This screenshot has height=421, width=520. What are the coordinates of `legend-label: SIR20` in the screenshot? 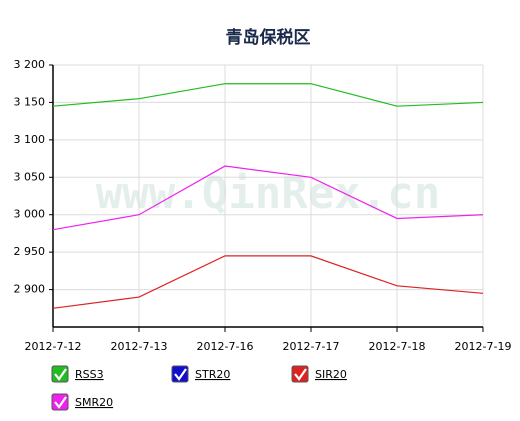 It's located at (331, 374).